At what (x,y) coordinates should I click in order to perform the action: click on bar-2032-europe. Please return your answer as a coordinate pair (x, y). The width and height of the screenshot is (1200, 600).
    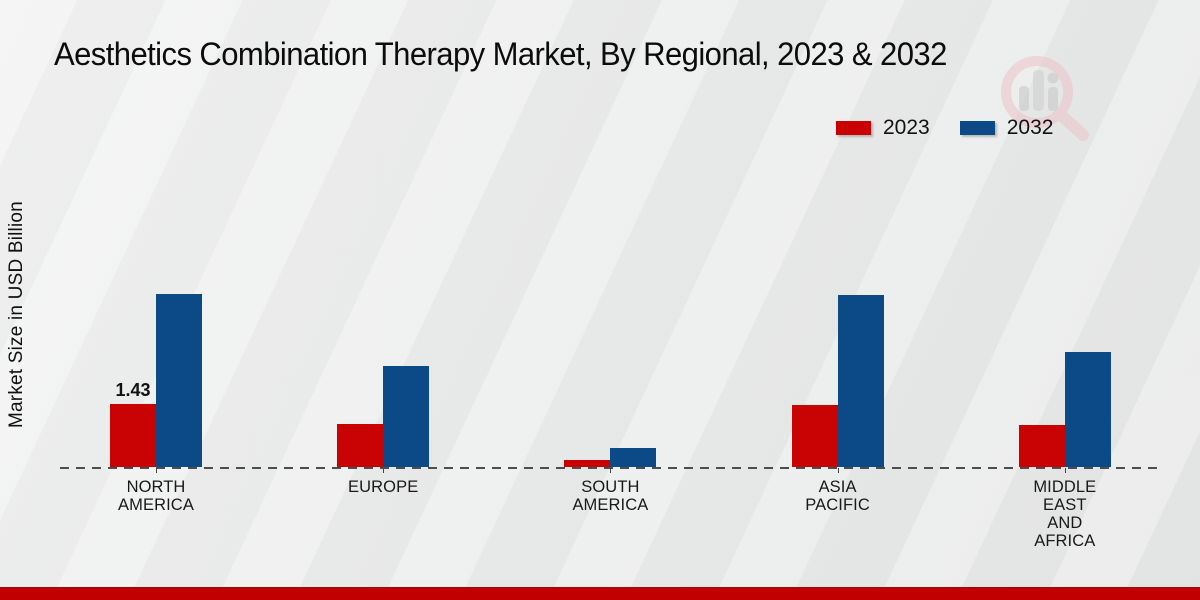
    Looking at the image, I should click on (406, 416).